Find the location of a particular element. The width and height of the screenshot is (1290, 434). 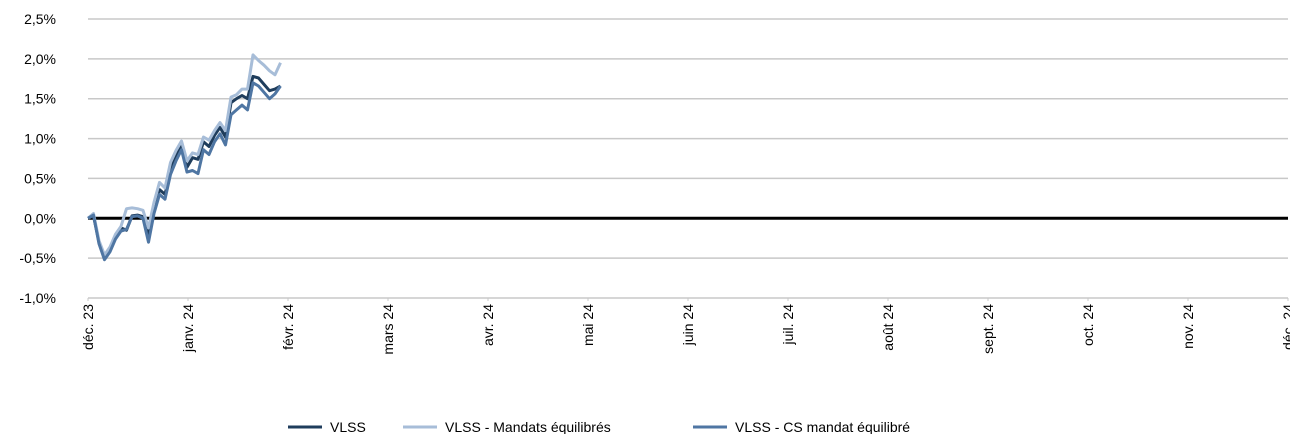

legend-label: VLSS - Mandats équilibrés is located at coordinates (528, 426).